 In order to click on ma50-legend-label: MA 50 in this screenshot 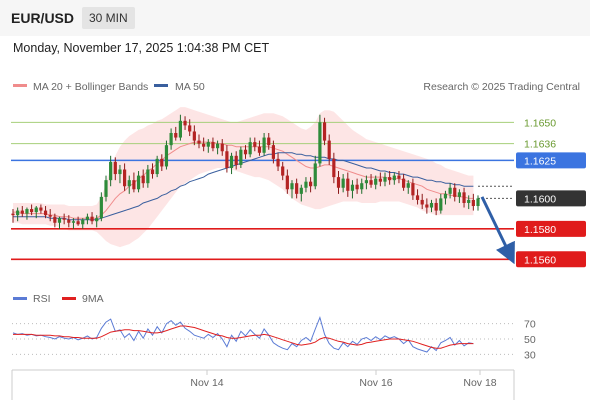, I will do `click(190, 87)`.